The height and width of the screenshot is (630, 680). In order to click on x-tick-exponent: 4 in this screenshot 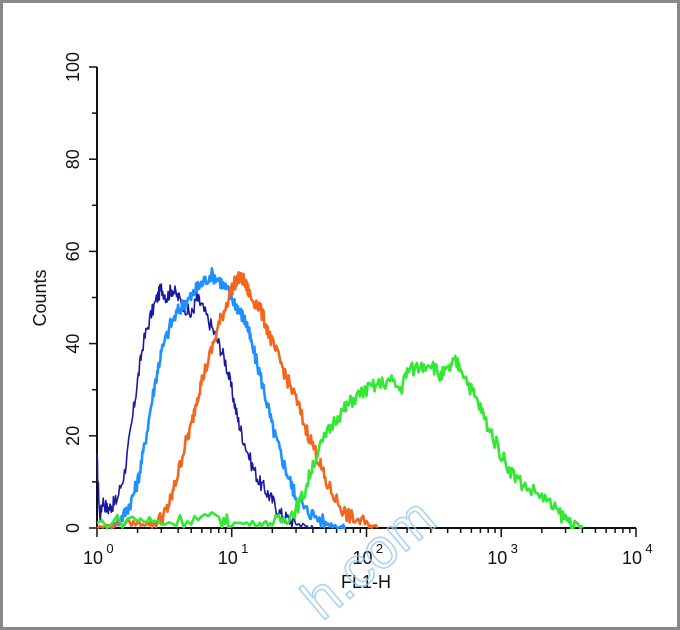, I will do `click(648, 548)`.